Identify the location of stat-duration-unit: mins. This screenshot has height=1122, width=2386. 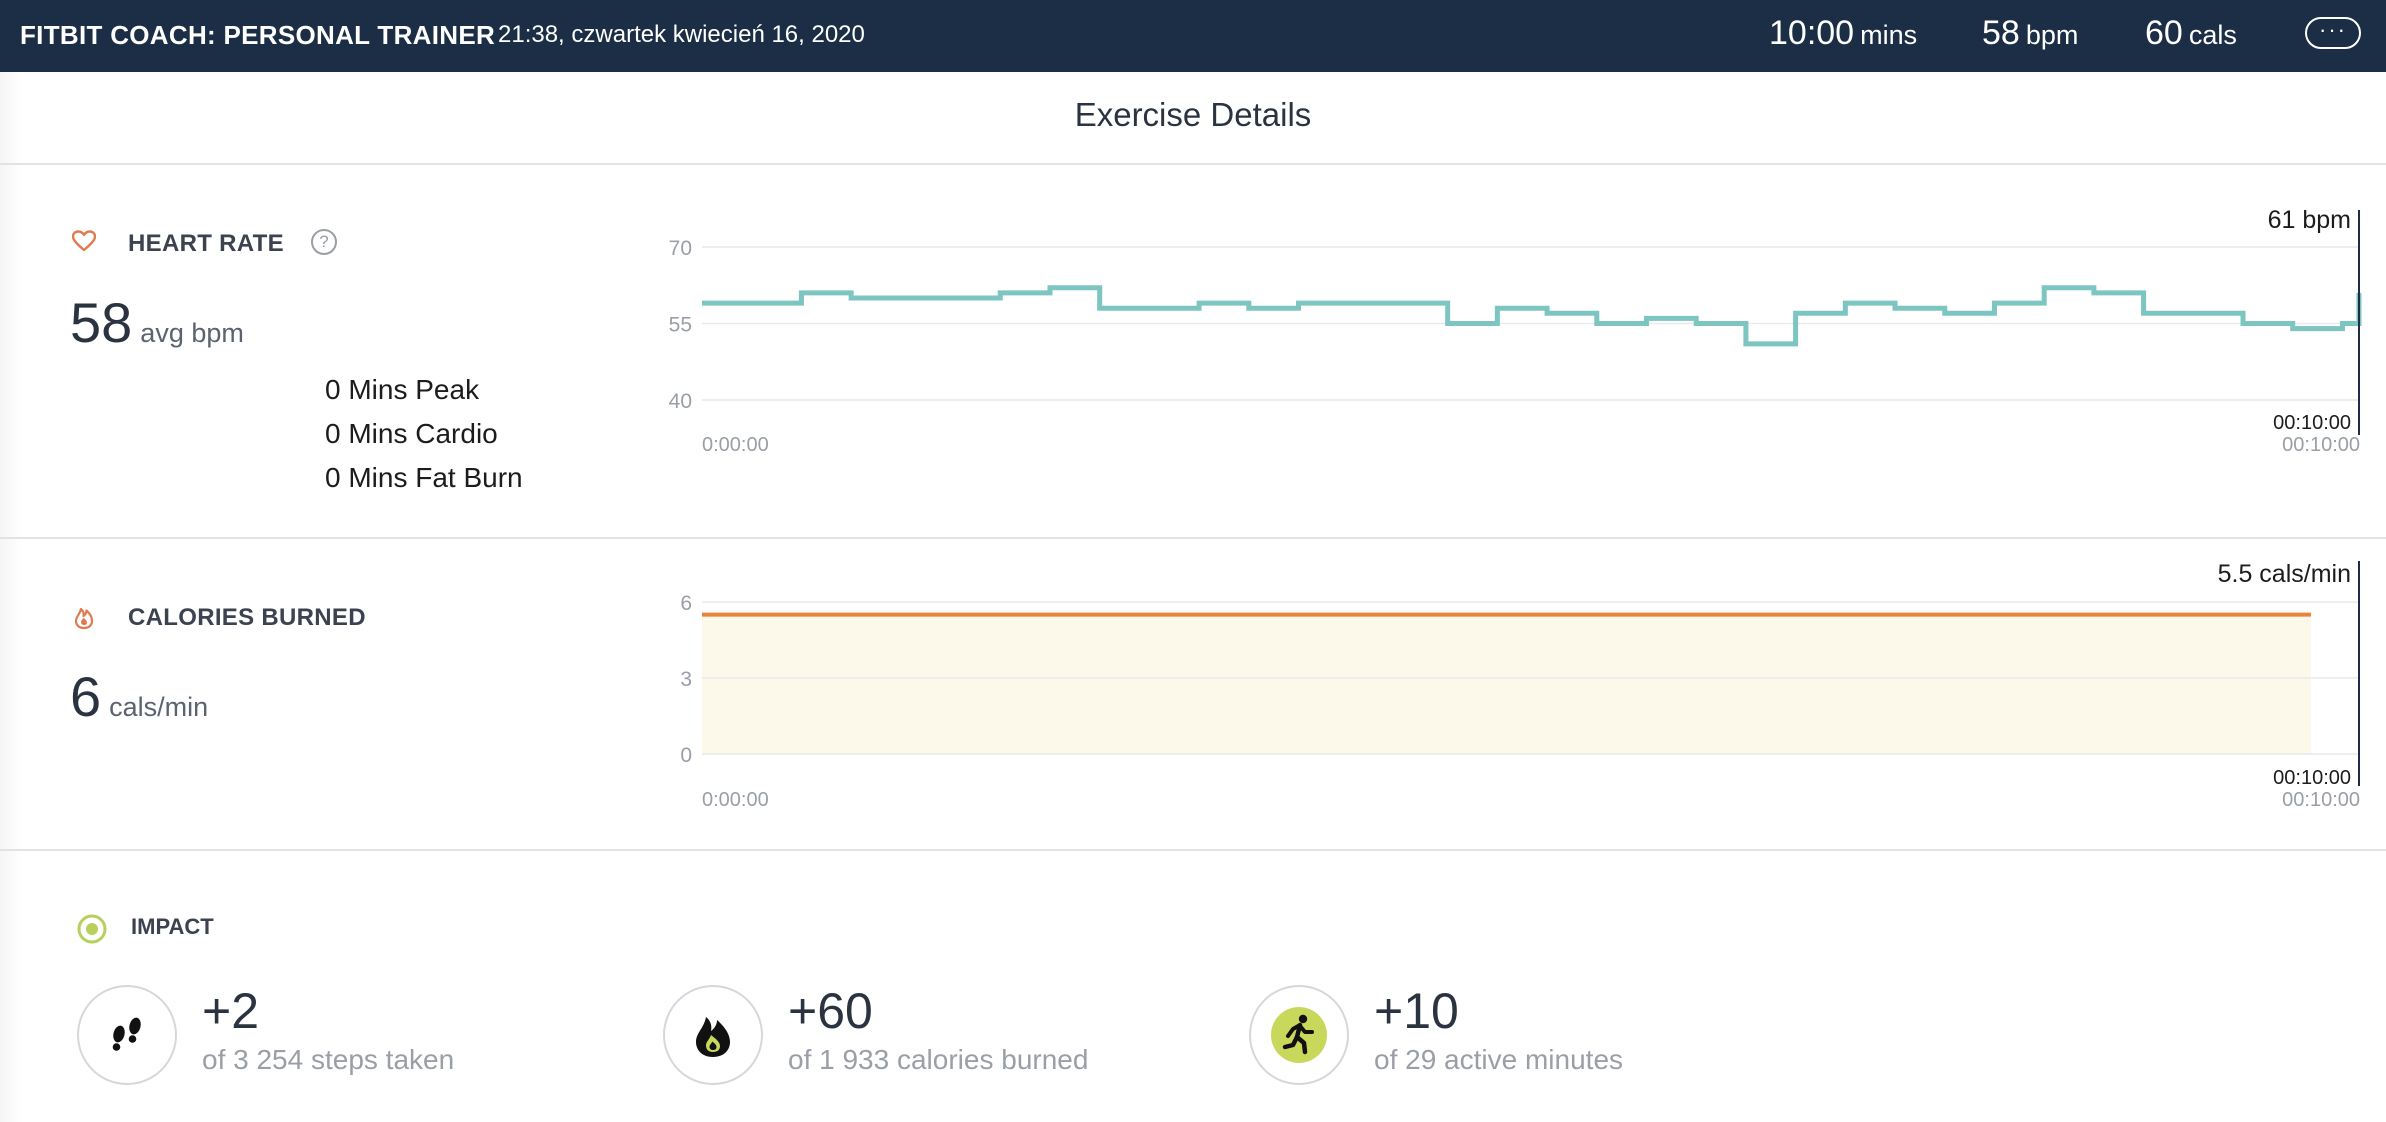
(1889, 35).